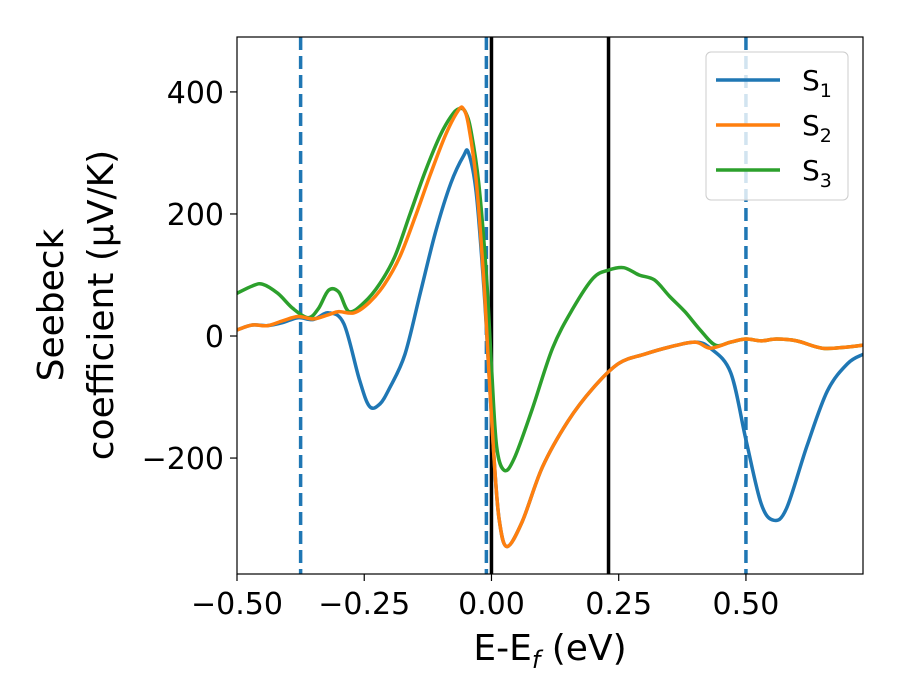 This screenshot has height=700, width=900. Describe the element at coordinates (214, 337) in the screenshot. I see `y-tick-label: 0` at that location.